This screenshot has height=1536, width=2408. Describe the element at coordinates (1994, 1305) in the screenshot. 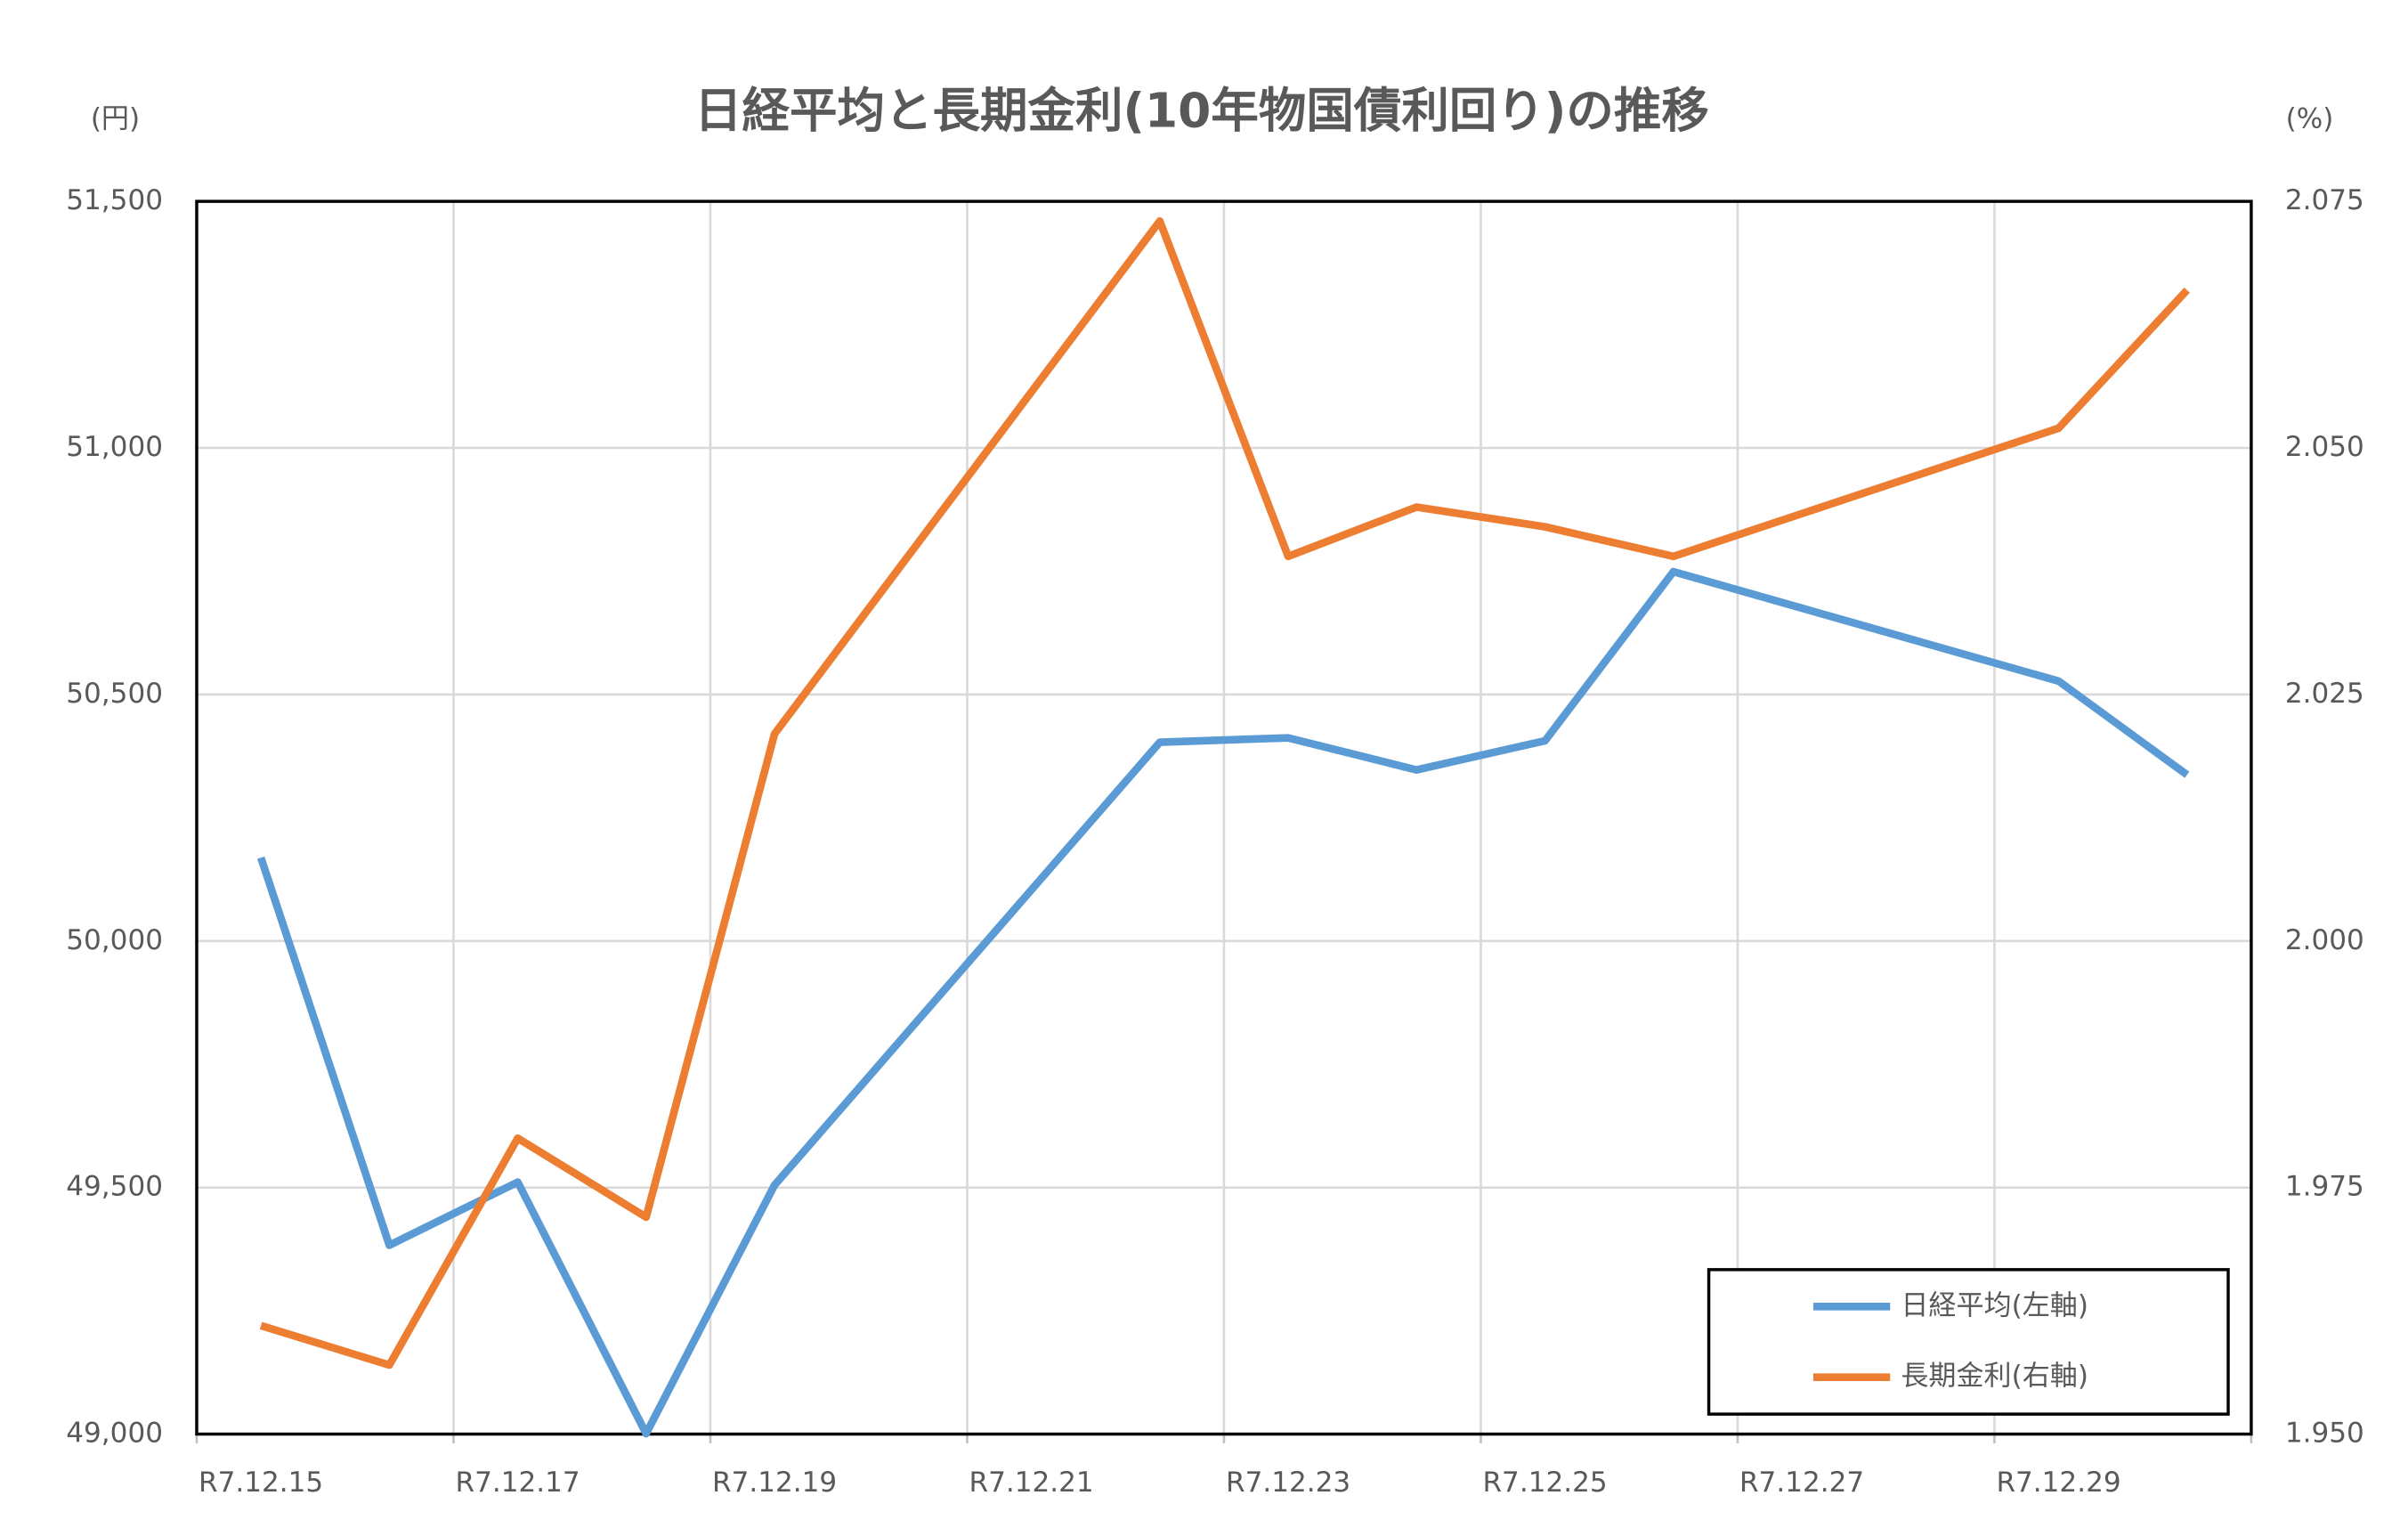

I see `legend-label: 日経平均(左軸)` at that location.